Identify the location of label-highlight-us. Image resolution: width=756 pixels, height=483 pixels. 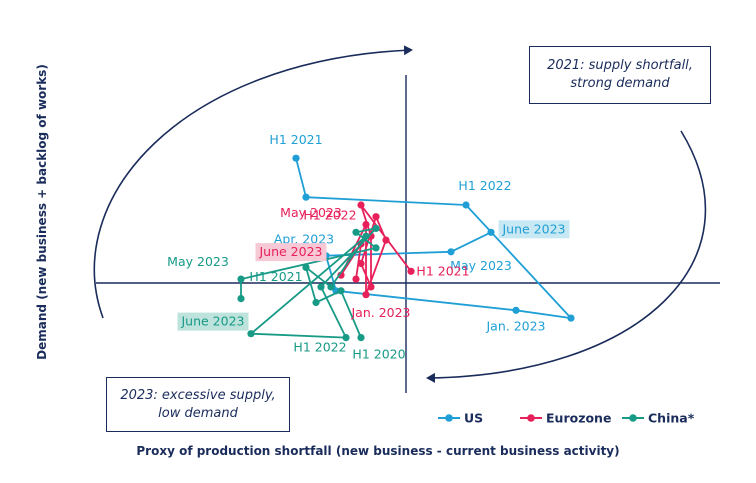
(534, 229).